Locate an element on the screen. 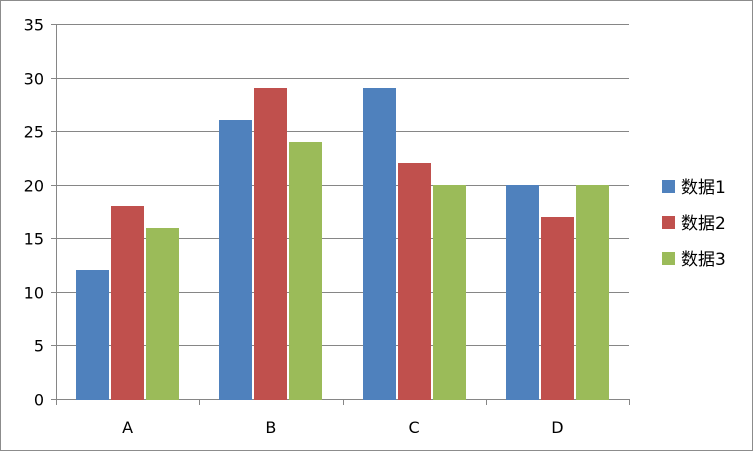 The width and height of the screenshot is (753, 454). y-tick-label: 35 is located at coordinates (34, 25).